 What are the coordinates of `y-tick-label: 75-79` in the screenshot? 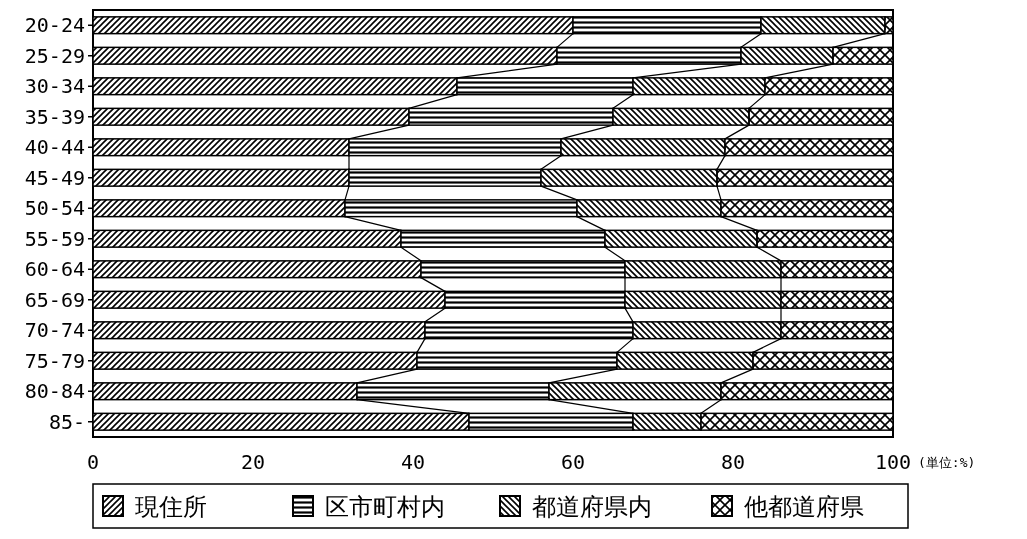 It's located at (54, 360).